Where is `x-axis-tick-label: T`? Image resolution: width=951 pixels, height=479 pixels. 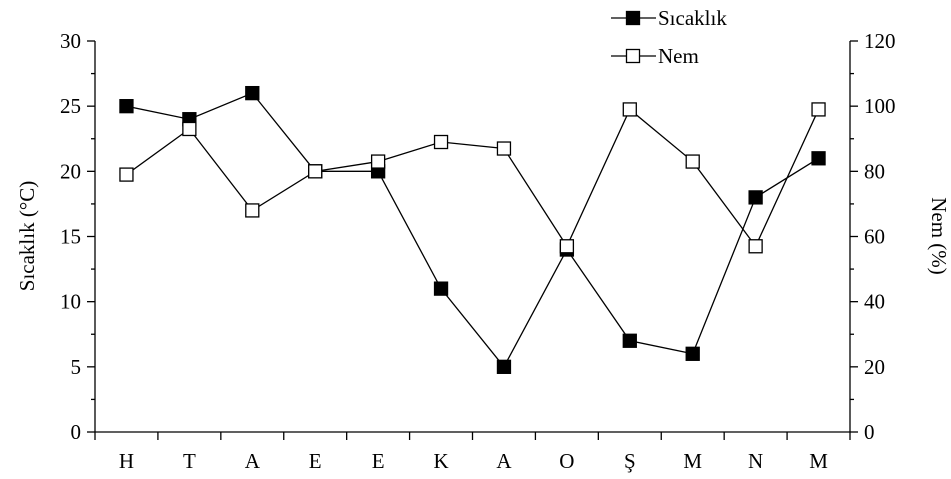
x-axis-tick-label: T is located at coordinates (189, 461).